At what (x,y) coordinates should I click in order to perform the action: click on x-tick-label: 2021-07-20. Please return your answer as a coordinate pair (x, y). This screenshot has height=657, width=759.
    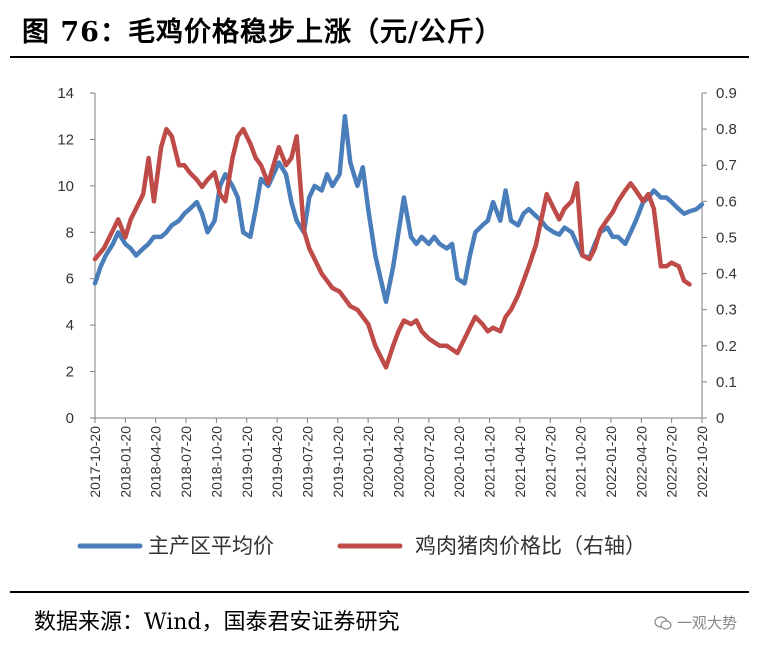
    Looking at the image, I should click on (550, 462).